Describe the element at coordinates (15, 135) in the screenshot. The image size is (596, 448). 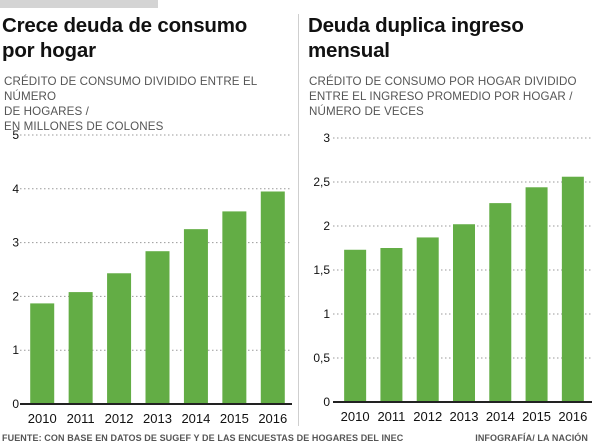
I see `y-tick-label: 5` at that location.